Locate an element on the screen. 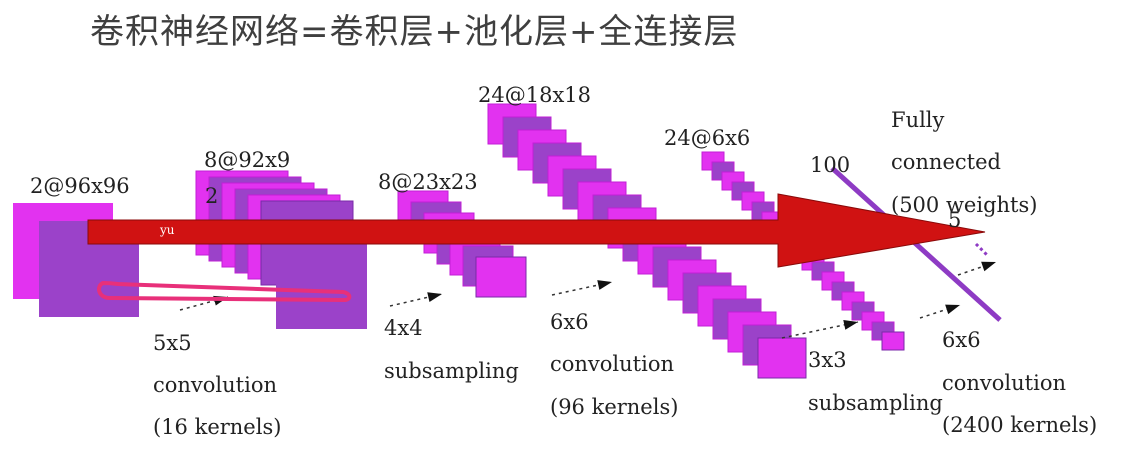  op3-size: 6x6 is located at coordinates (569, 322).